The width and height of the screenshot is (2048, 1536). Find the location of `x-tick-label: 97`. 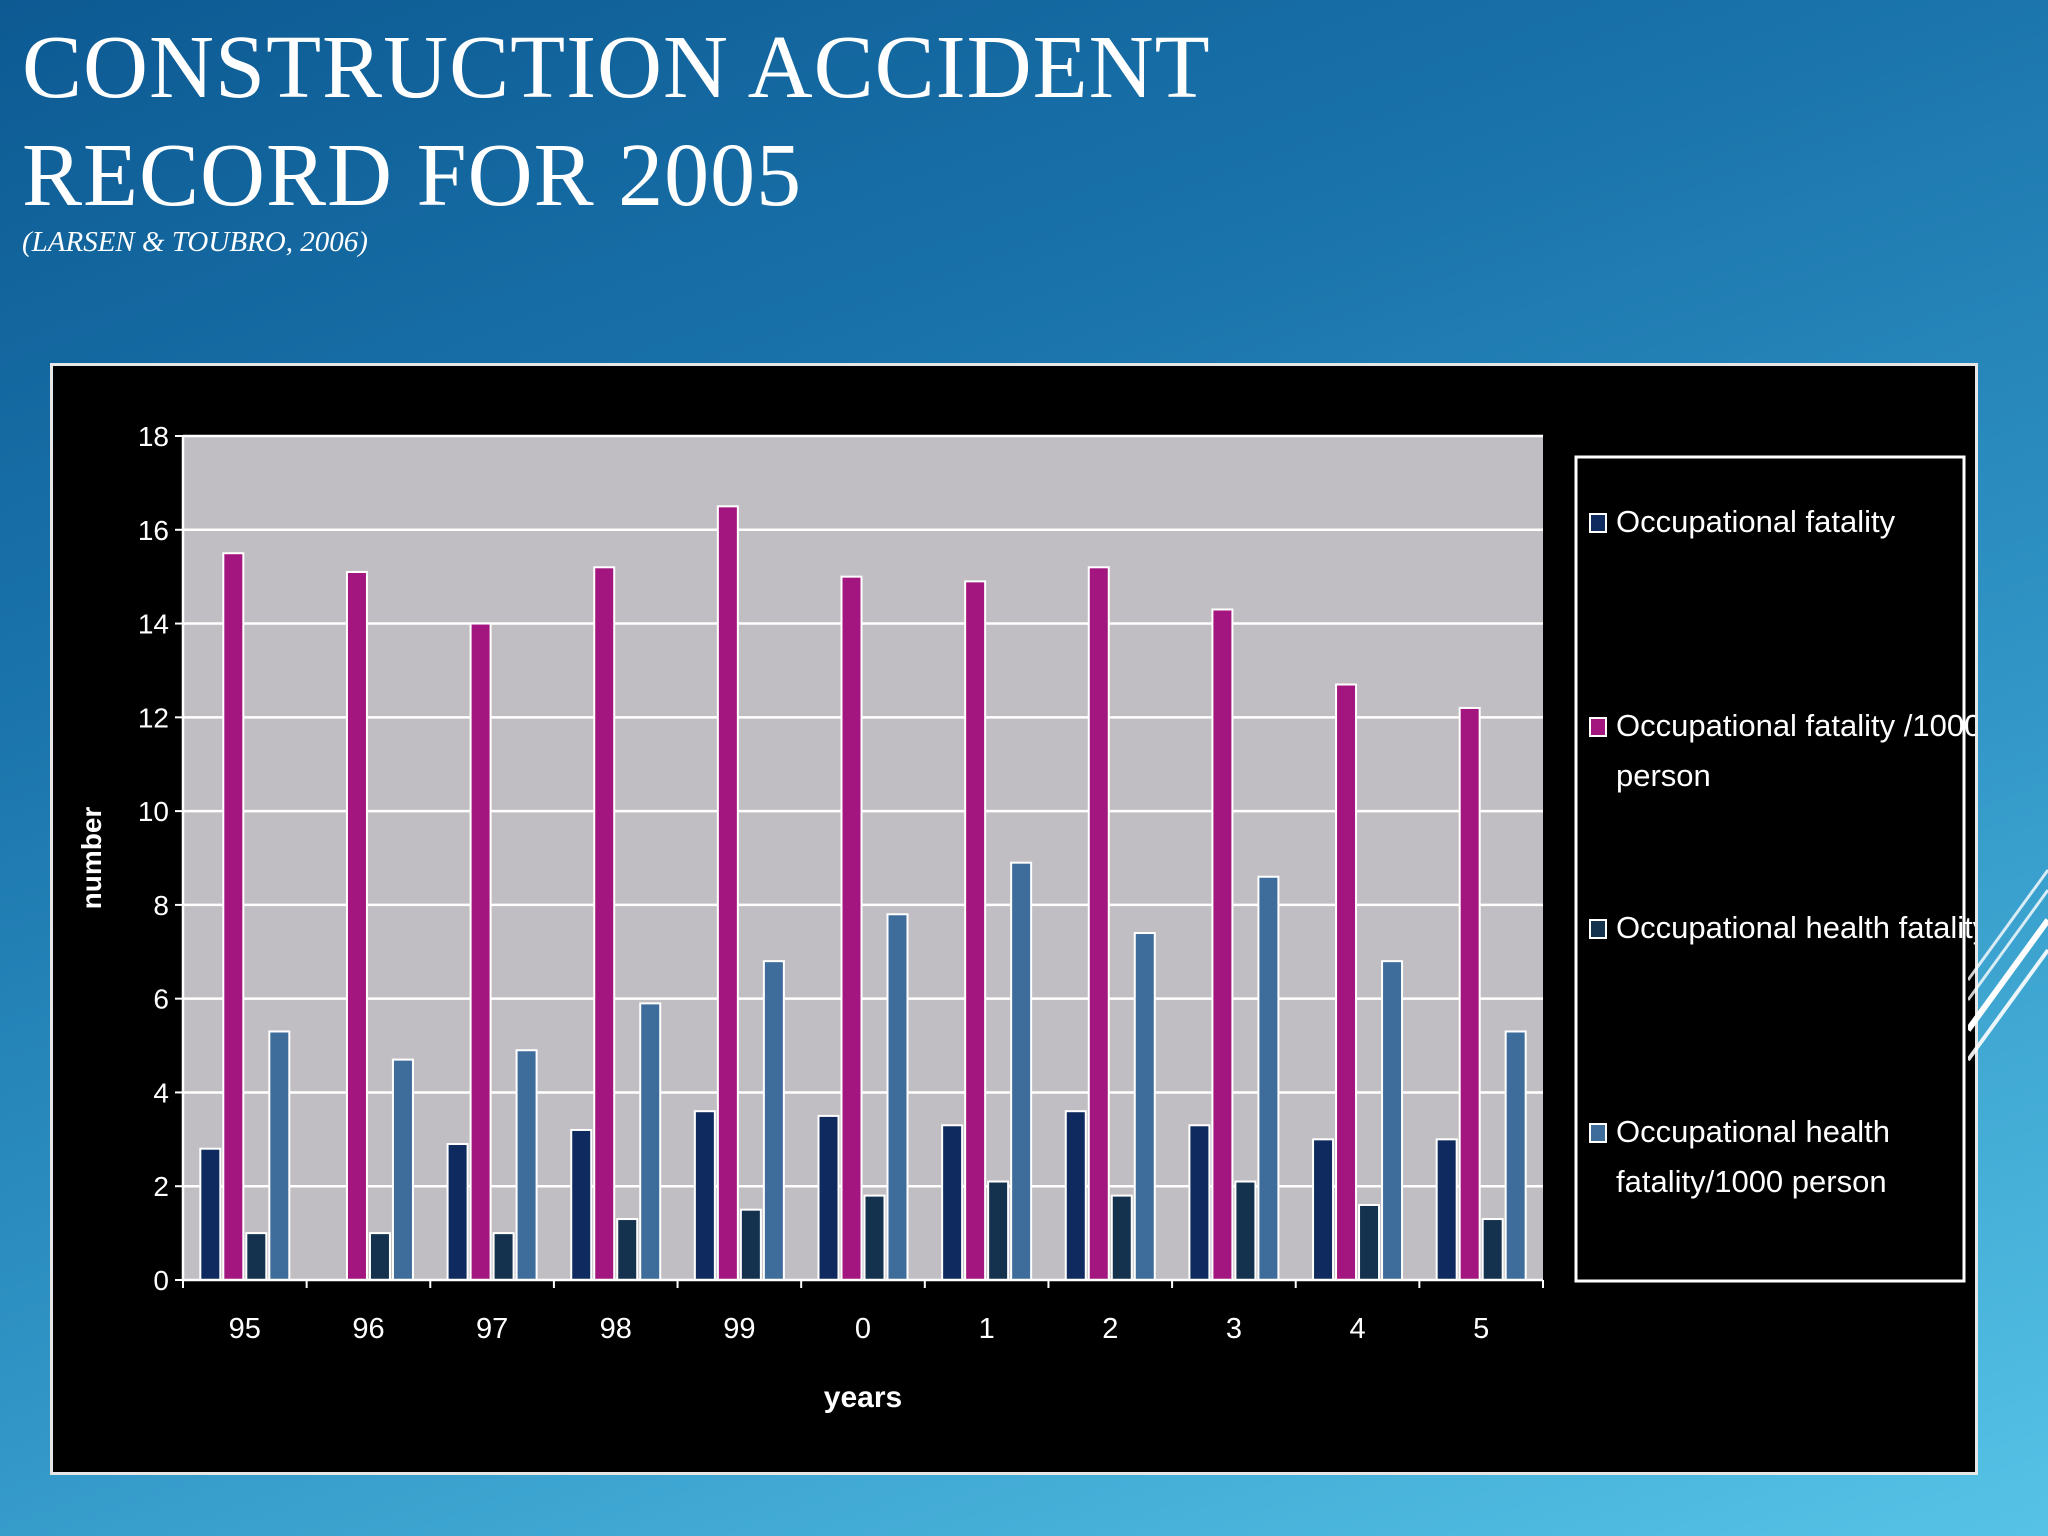

x-tick-label: 97 is located at coordinates (492, 1329).